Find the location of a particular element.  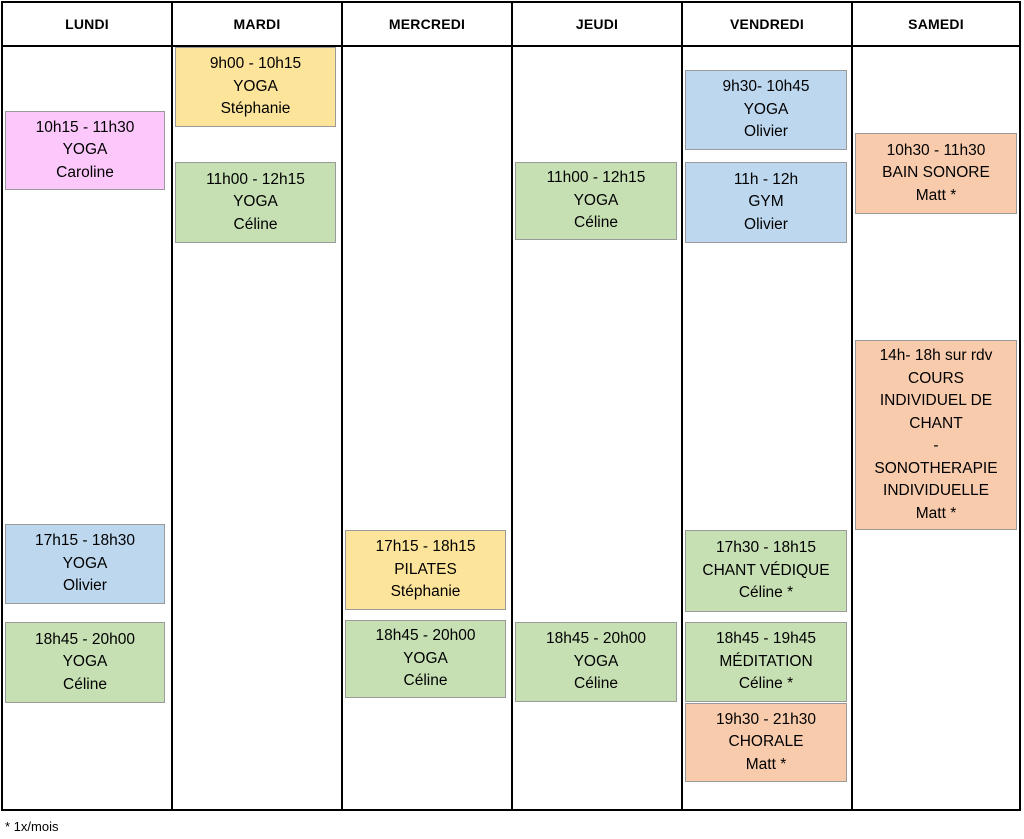

session-time: 11h - 12h is located at coordinates (766, 179).